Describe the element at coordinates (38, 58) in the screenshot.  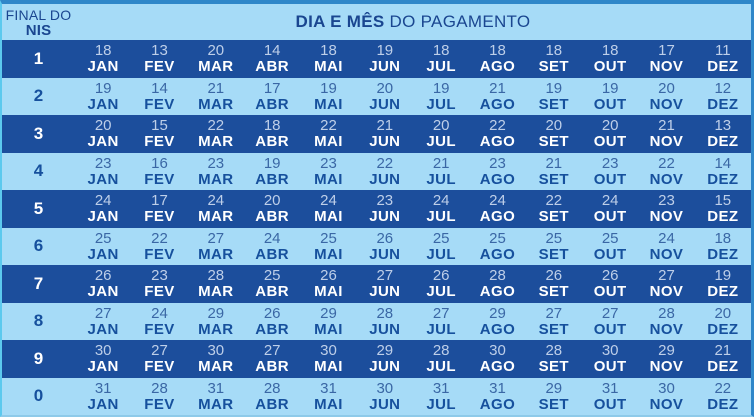
I see `nis-digit: 1` at that location.